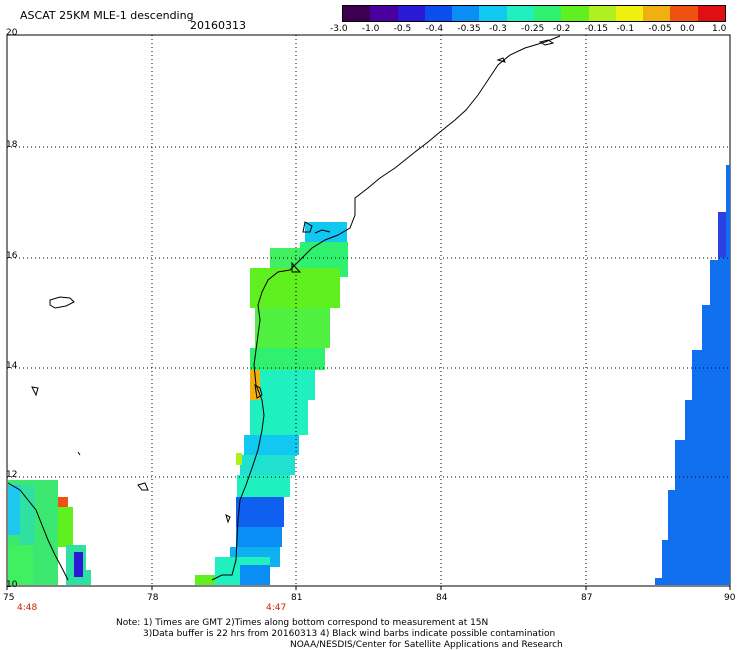  I want to click on colorbar-label: -0.35, so click(469, 29).